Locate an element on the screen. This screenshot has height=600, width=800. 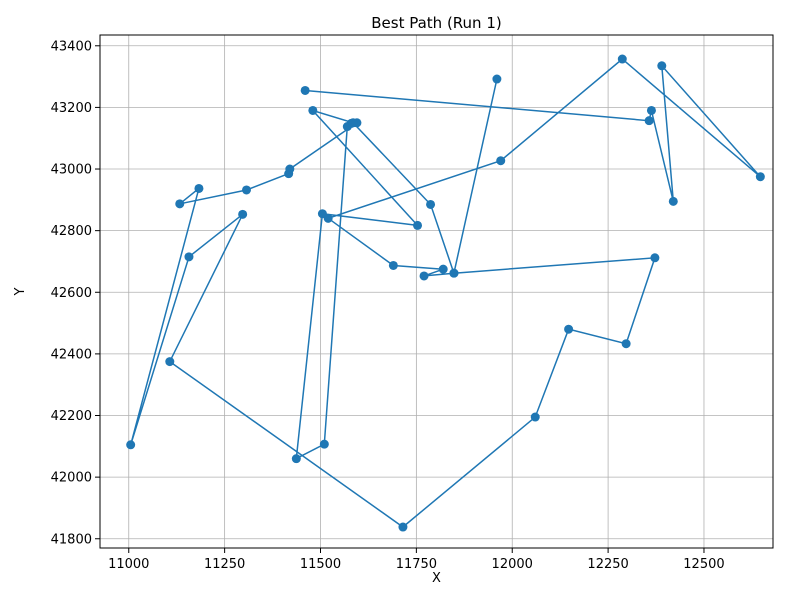
y-tick-label: 43200 is located at coordinates (71, 108).